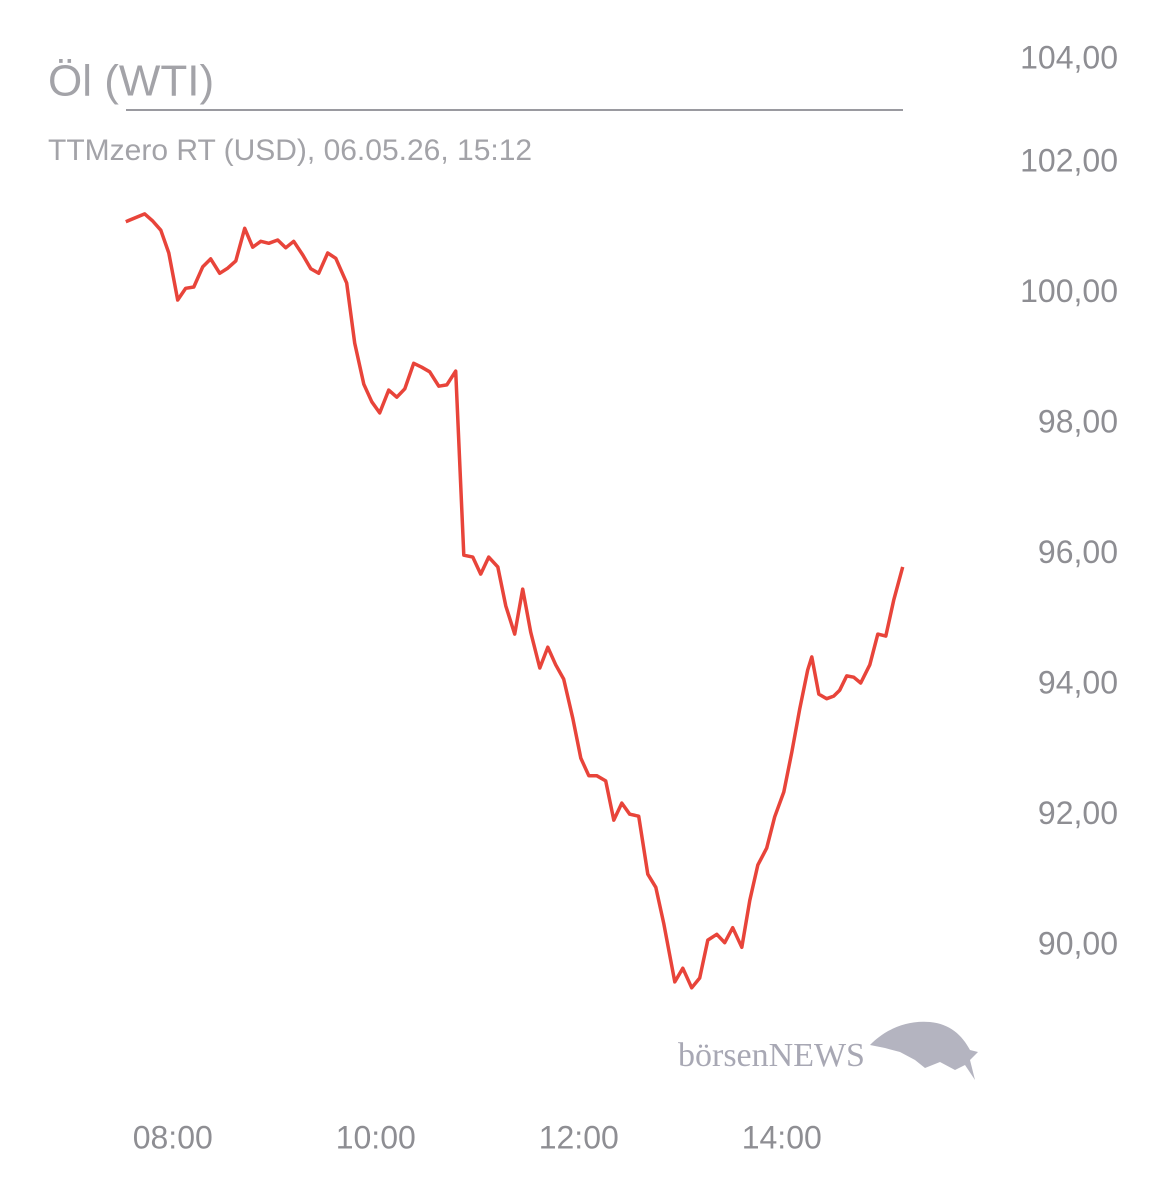 The height and width of the screenshot is (1200, 1170). Describe the element at coordinates (1078, 421) in the screenshot. I see `y-tick-label: 98,00` at that location.